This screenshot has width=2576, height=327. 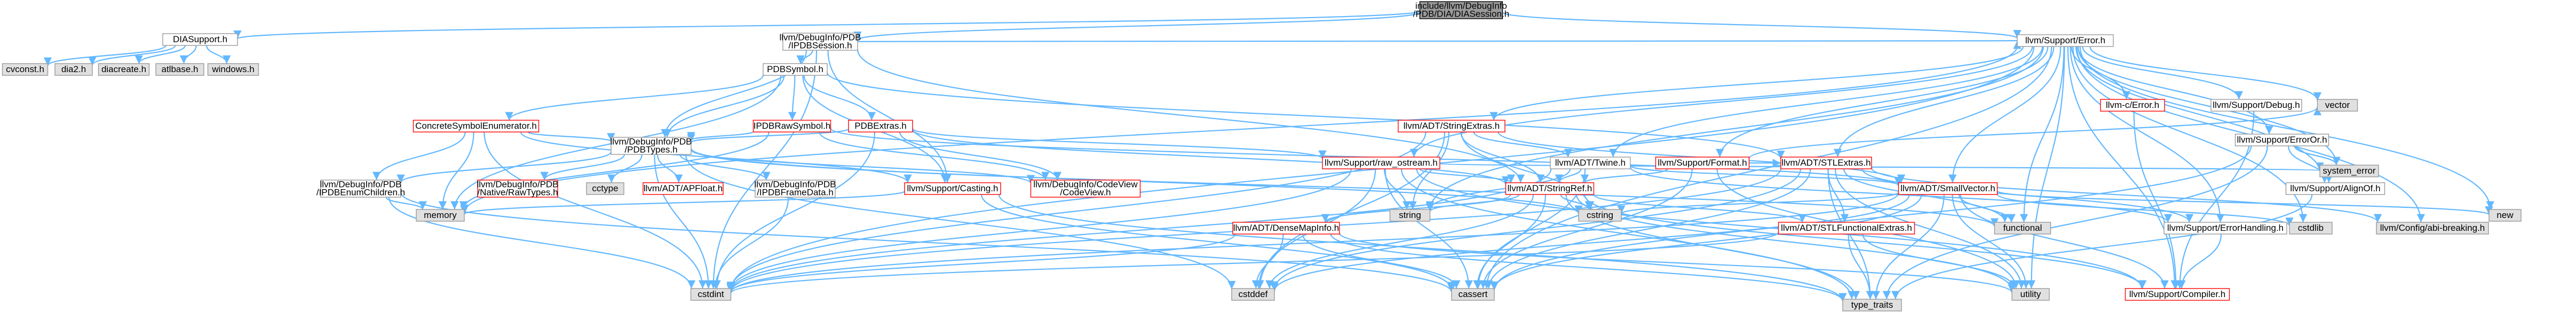 I want to click on node-configabi: llvm/Config/abi-breaking.h, so click(x=2432, y=228).